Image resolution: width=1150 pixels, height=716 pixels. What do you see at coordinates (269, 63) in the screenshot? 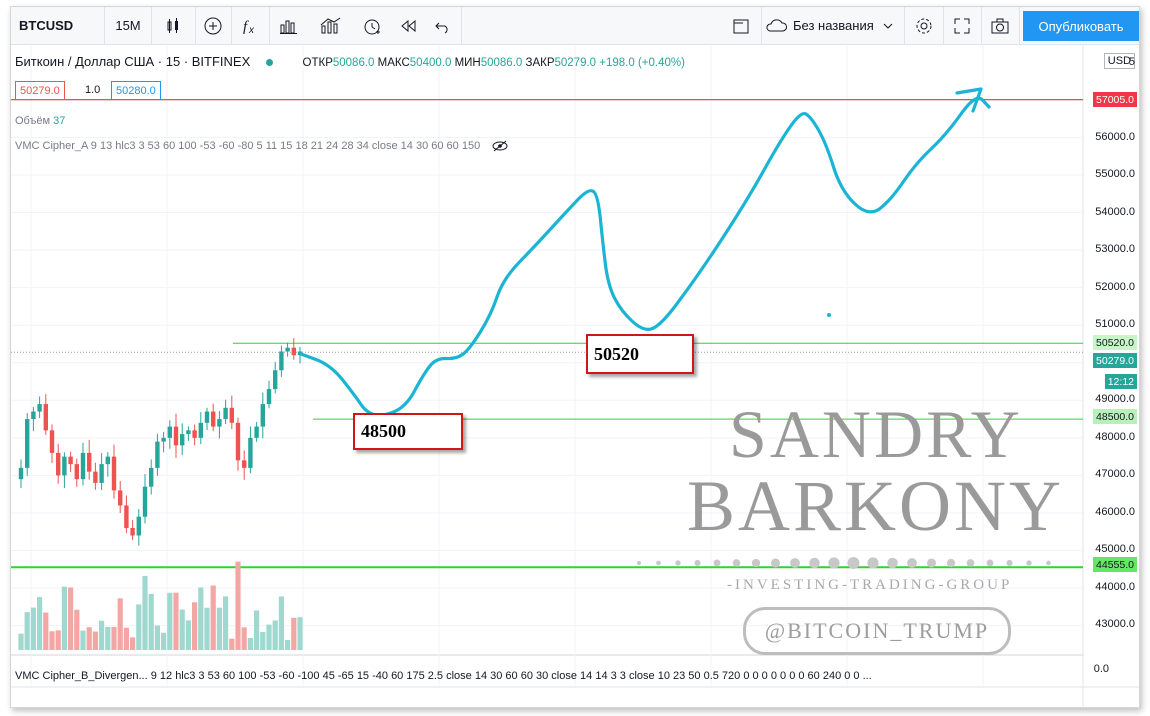
I see `market-status-dot-icon` at bounding box center [269, 63].